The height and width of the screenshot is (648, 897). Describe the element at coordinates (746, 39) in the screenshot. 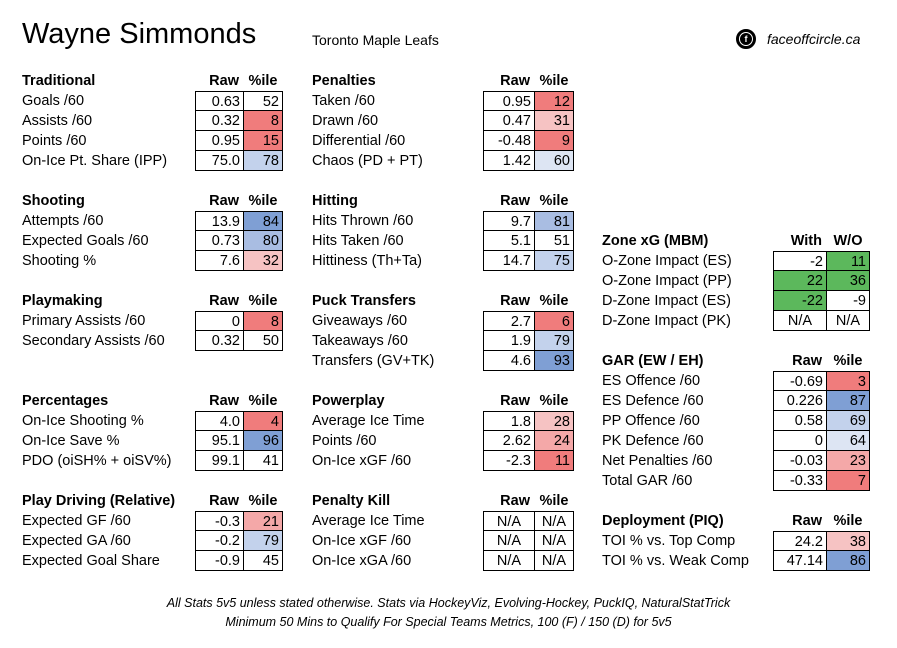

I see `faceoffcircle-logo-icon: f` at that location.